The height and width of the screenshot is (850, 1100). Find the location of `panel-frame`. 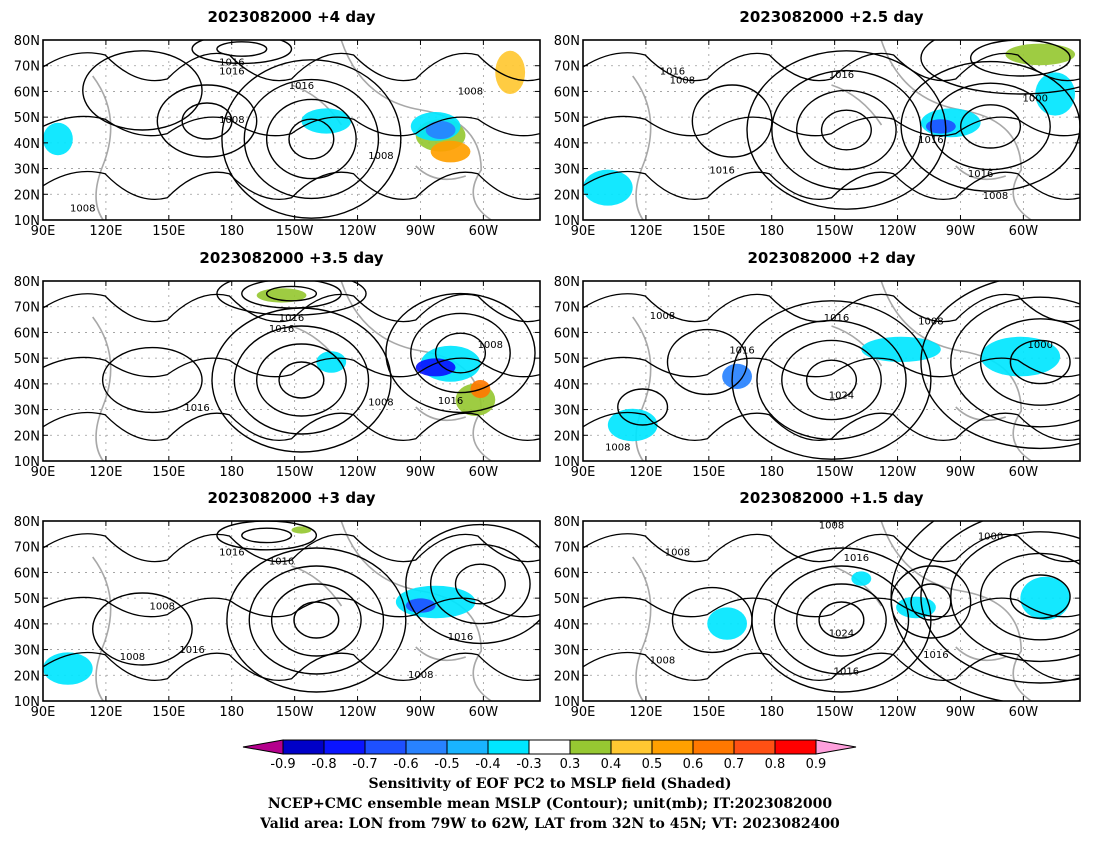

panel-frame is located at coordinates (291, 130).